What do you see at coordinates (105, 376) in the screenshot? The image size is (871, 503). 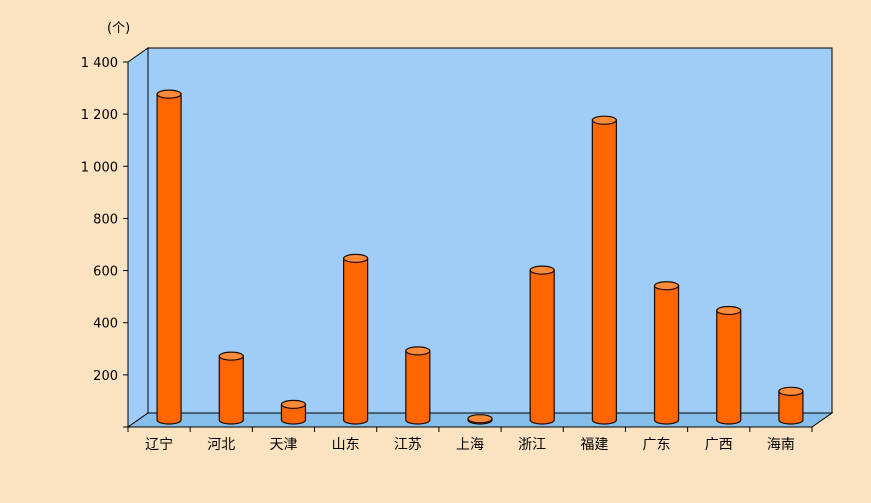 I see `y-tick-label: 200` at bounding box center [105, 376].